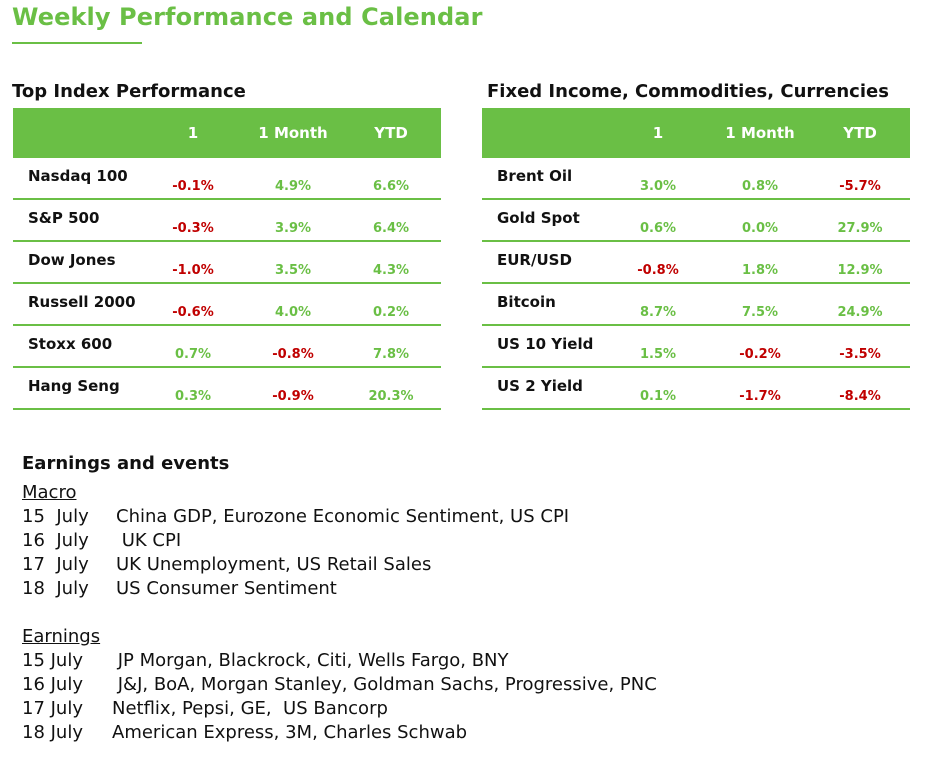 The width and height of the screenshot is (942, 757). I want to click on value-week: -0.1%, so click(193, 186).